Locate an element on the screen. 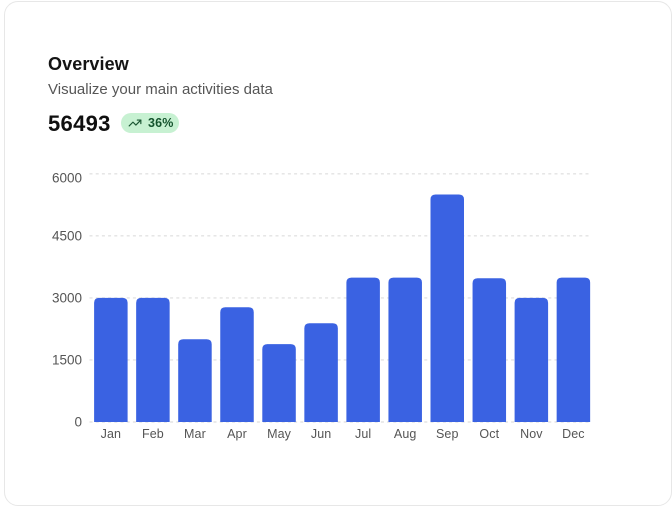 The image size is (672, 506). svg-text: Feb is located at coordinates (153, 434).